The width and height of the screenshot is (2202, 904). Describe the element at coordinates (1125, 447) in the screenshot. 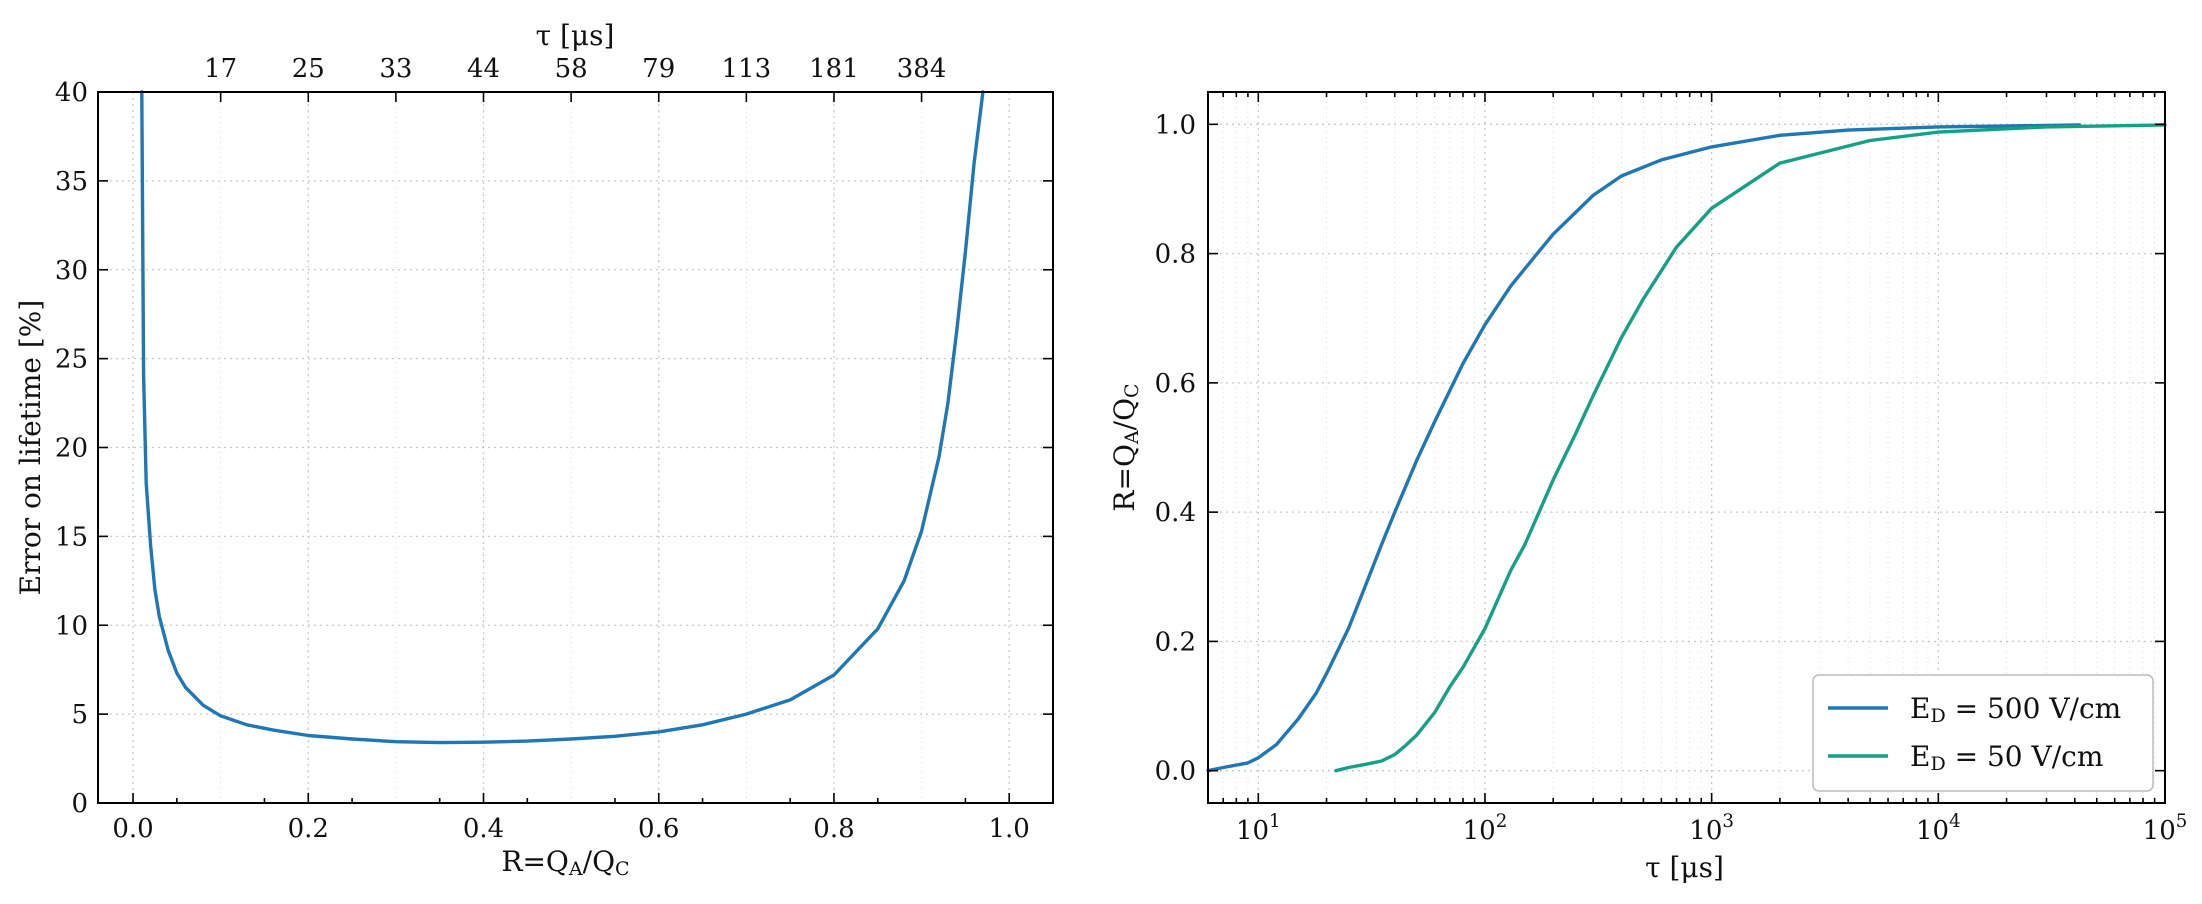

I see `y-axis-label: R=QA/QC` at that location.